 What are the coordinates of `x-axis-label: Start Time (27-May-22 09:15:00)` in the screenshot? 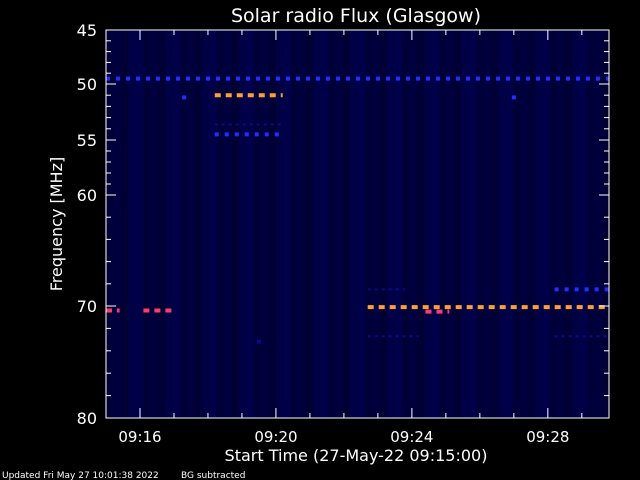 It's located at (356, 455).